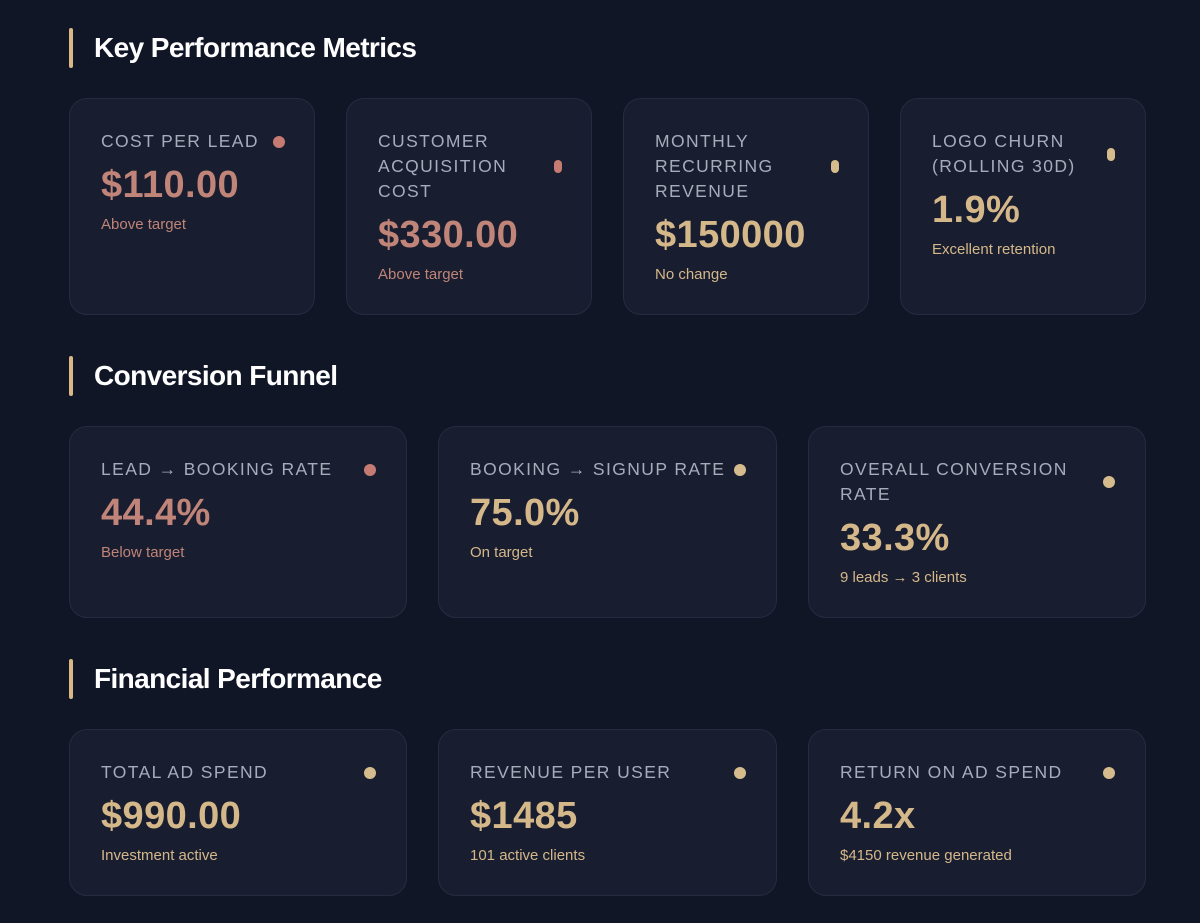  What do you see at coordinates (994, 249) in the screenshot?
I see `metric-subtext: Excellent retention` at bounding box center [994, 249].